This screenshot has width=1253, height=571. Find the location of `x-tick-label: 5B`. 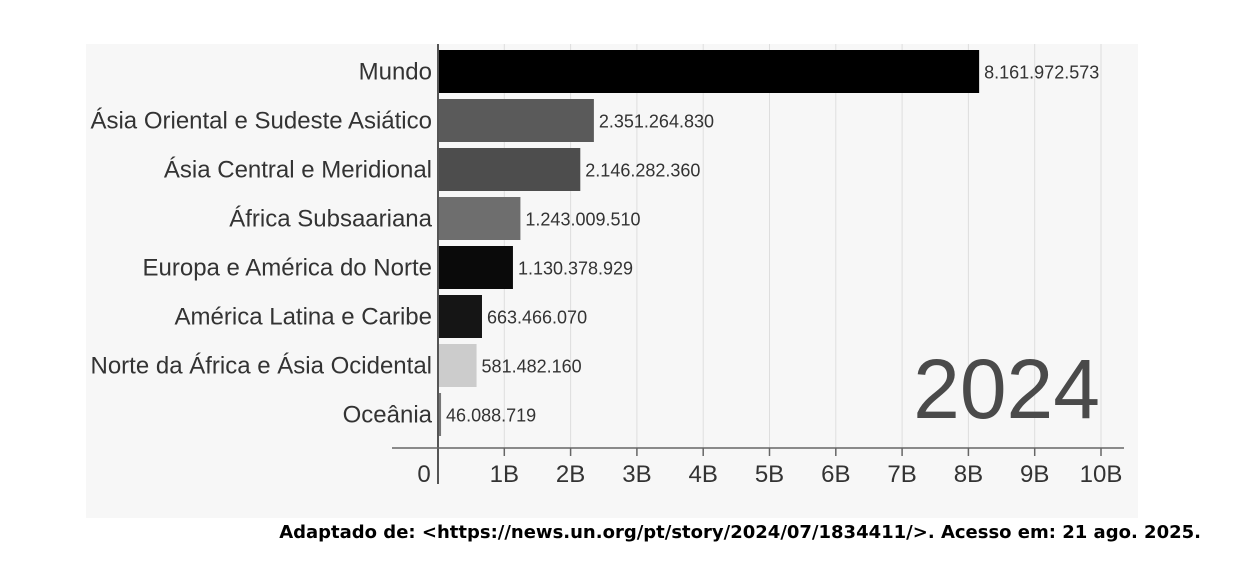

x-tick-label: 5B is located at coordinates (769, 474).